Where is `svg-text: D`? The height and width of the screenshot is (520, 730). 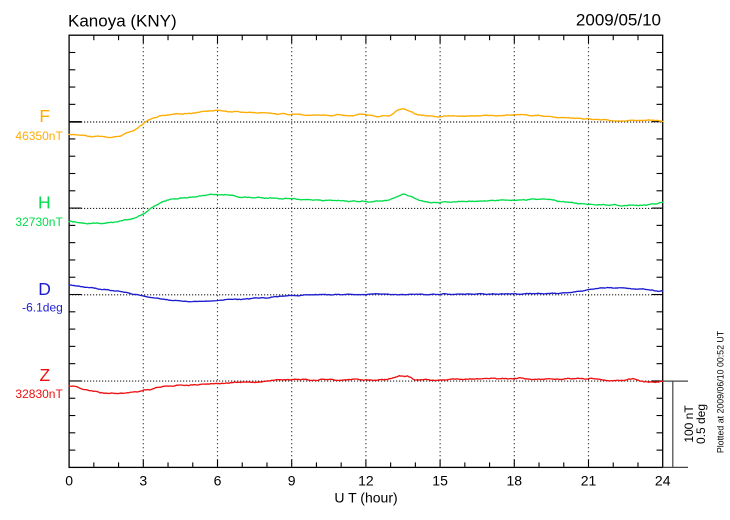 svg-text: D is located at coordinates (44, 289).